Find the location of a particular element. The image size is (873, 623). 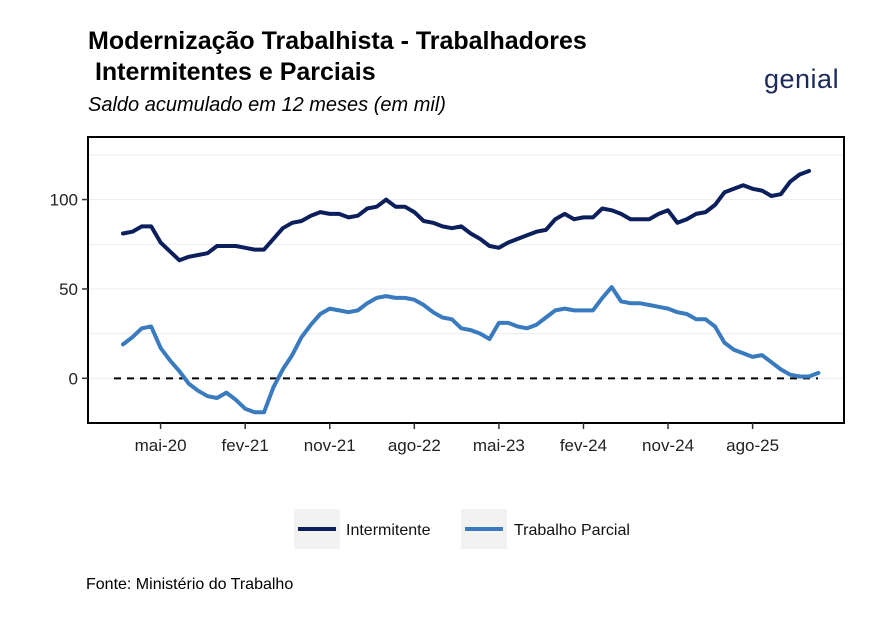

y-tick-label: 100 is located at coordinates (64, 200).